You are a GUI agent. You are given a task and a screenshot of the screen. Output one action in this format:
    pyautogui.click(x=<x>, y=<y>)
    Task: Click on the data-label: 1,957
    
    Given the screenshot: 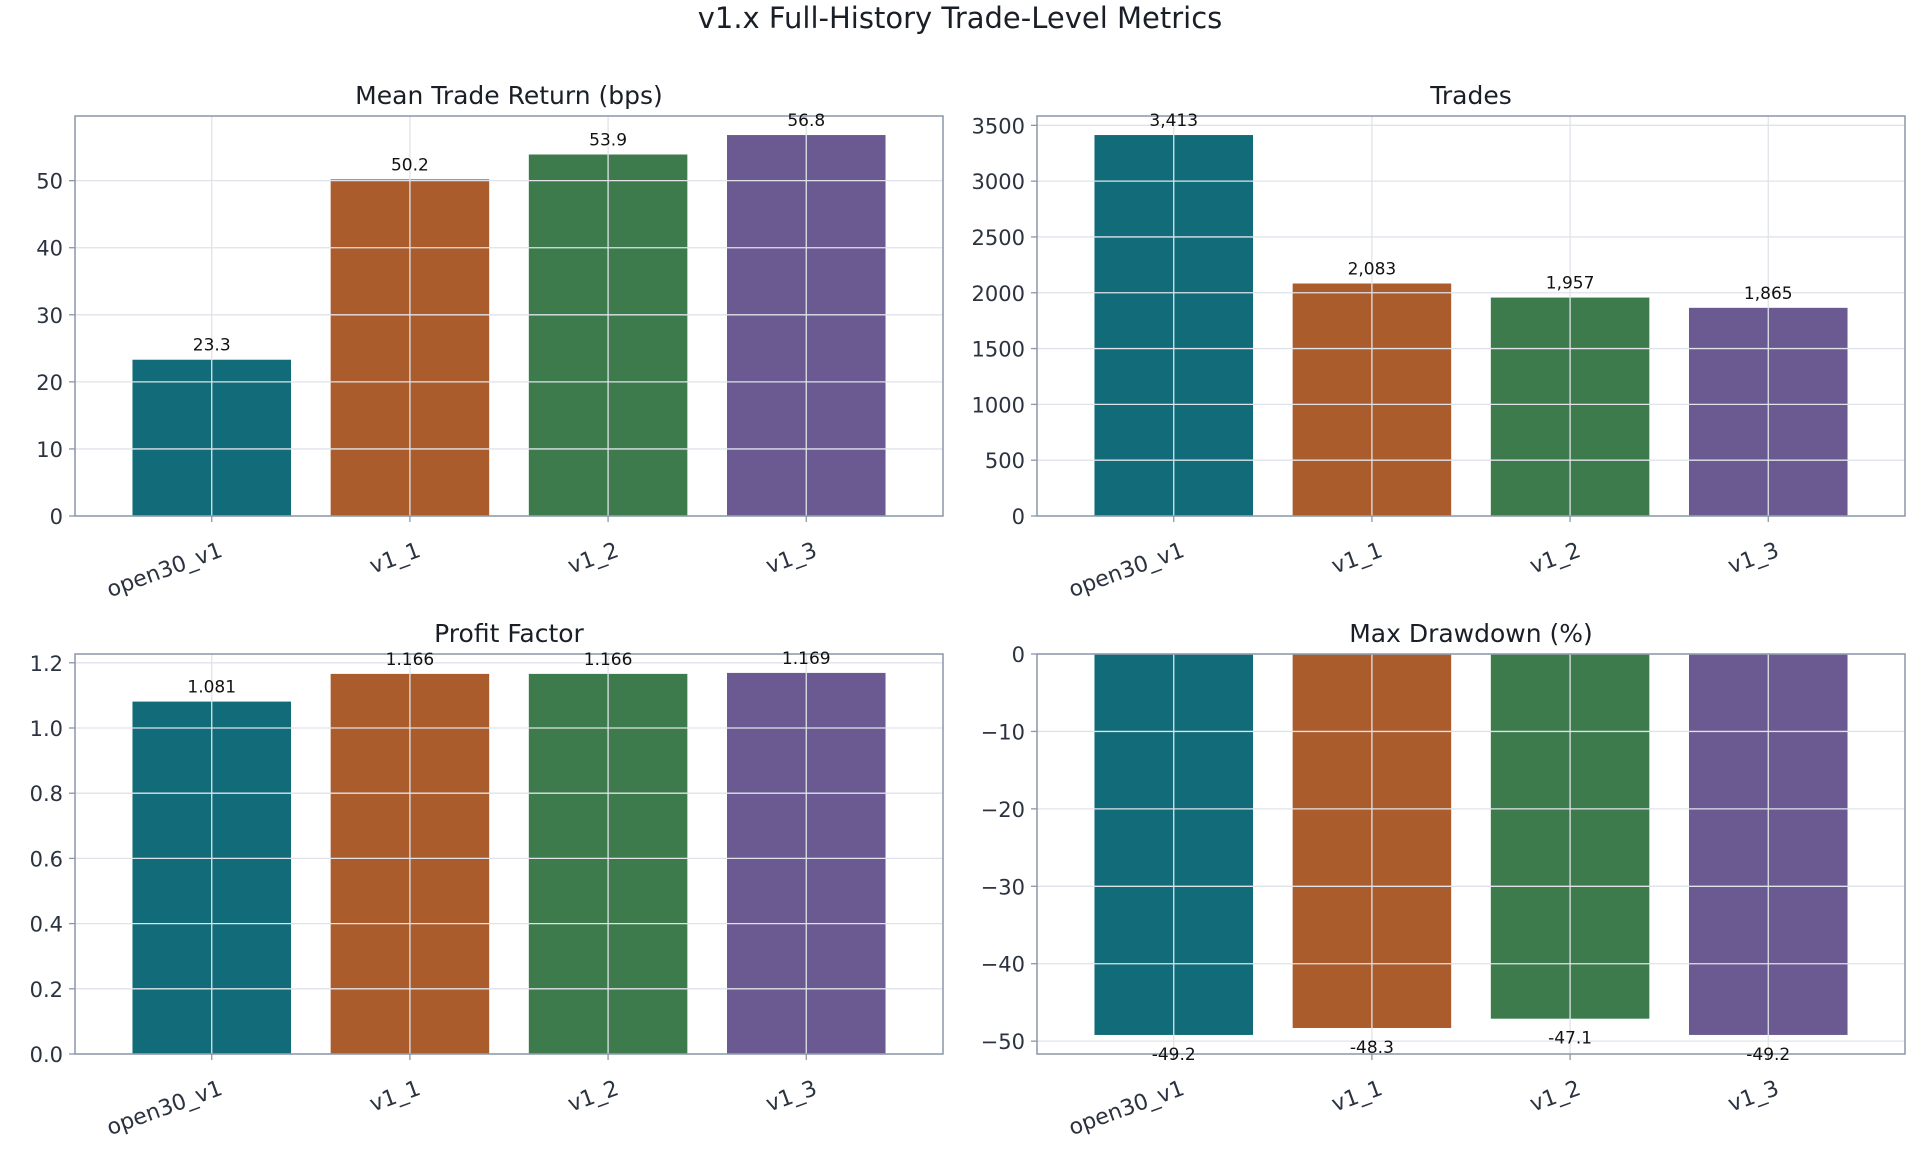 What is the action you would take?
    pyautogui.click(x=1570, y=284)
    